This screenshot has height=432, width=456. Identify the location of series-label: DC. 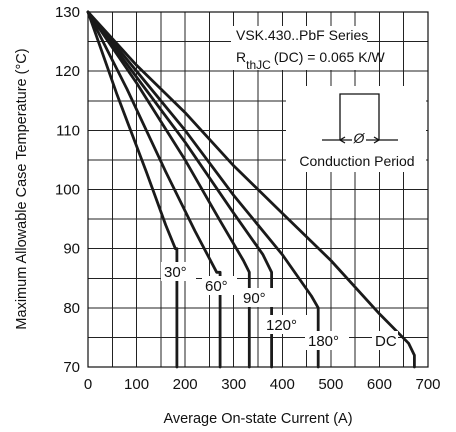
(386, 341).